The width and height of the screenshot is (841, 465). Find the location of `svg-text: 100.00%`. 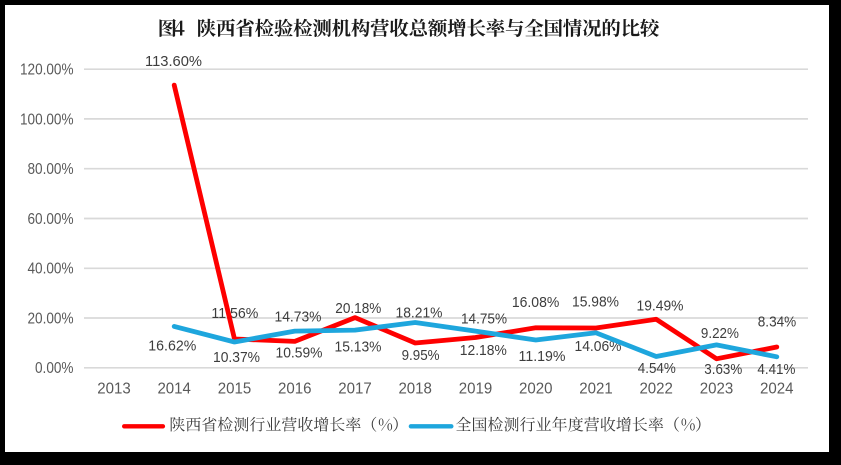

svg-text: 100.00% is located at coordinates (47, 119).